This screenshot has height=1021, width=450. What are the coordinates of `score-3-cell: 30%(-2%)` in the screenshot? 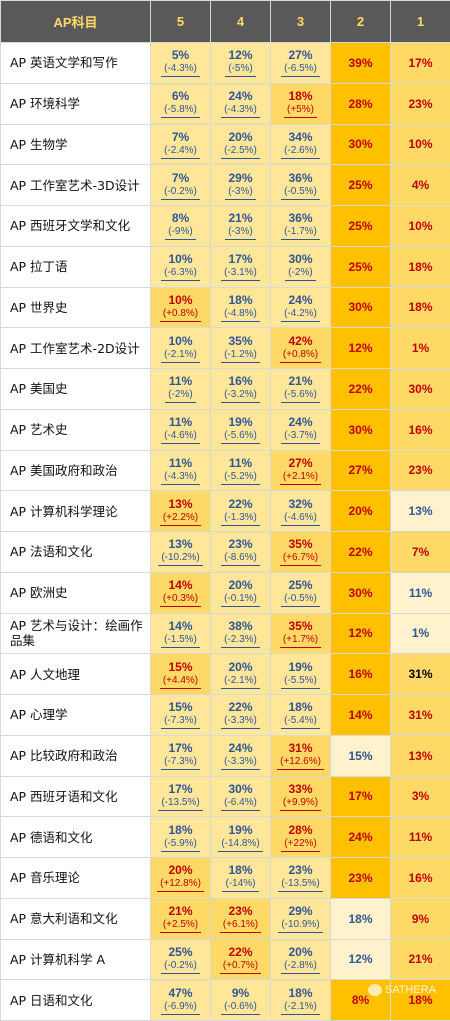 It's located at (301, 266).